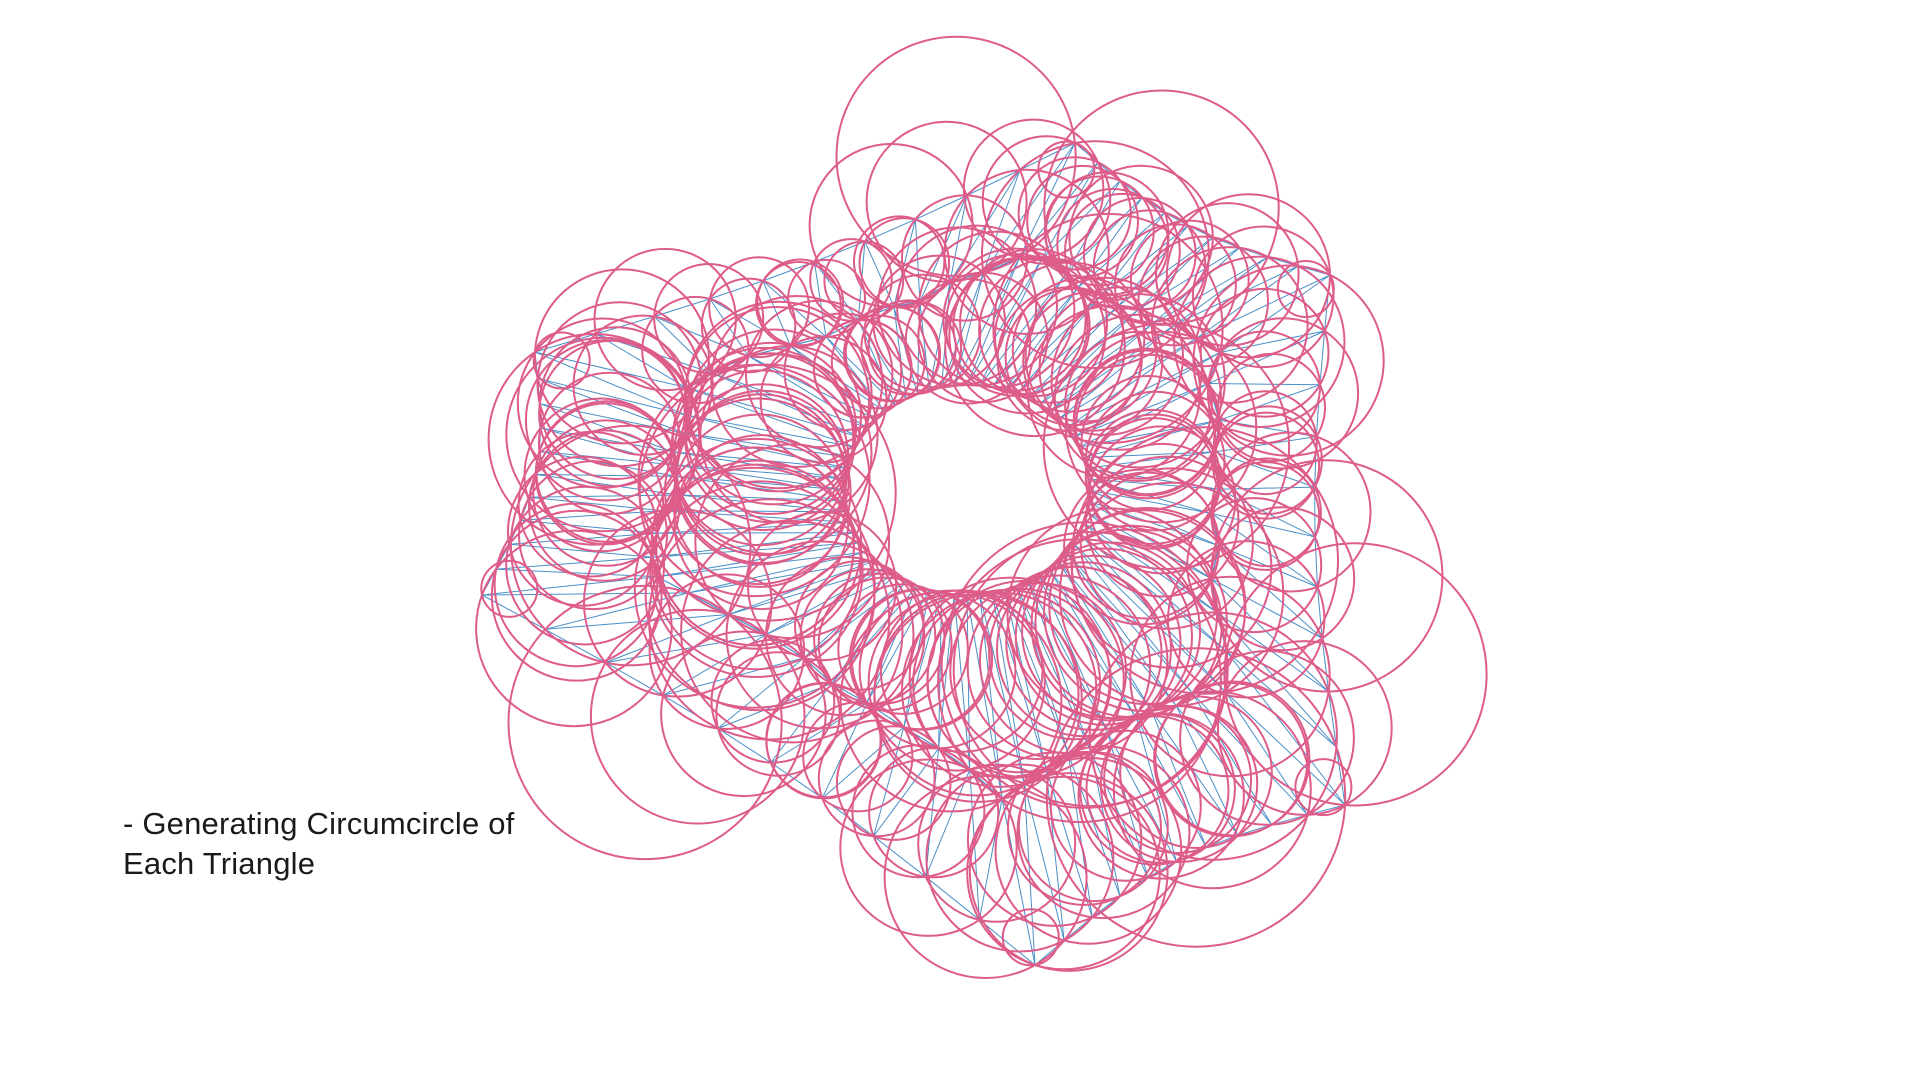  I want to click on caption-line-1: - Generating Circumcircle of, so click(319, 823).